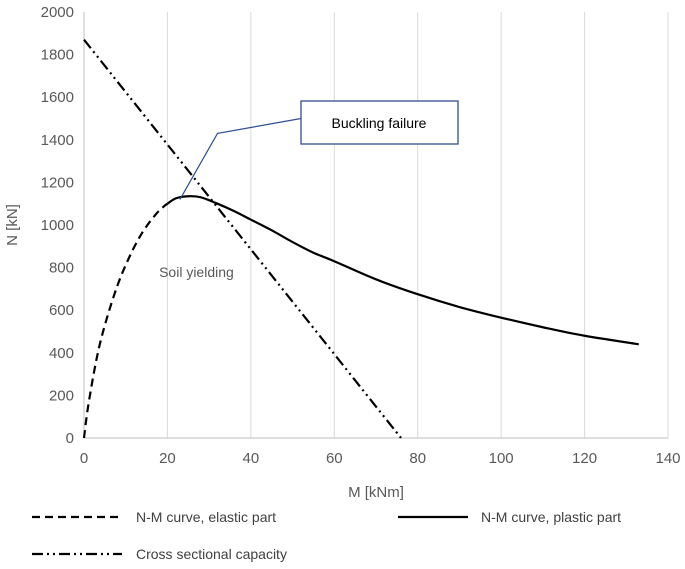 Image resolution: width=685 pixels, height=569 pixels. Describe the element at coordinates (57, 225) in the screenshot. I see `y-tick-label: 1000` at that location.